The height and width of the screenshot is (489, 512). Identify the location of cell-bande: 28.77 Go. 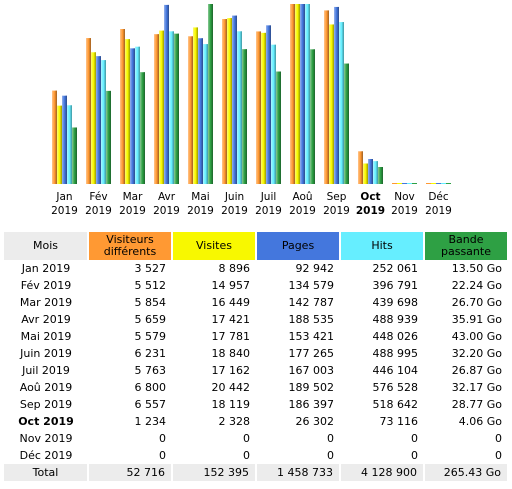
(476, 404).